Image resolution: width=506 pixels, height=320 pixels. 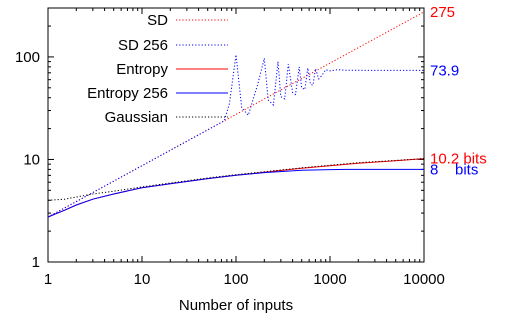 I want to click on y-tick-label: 10, so click(x=31, y=159).